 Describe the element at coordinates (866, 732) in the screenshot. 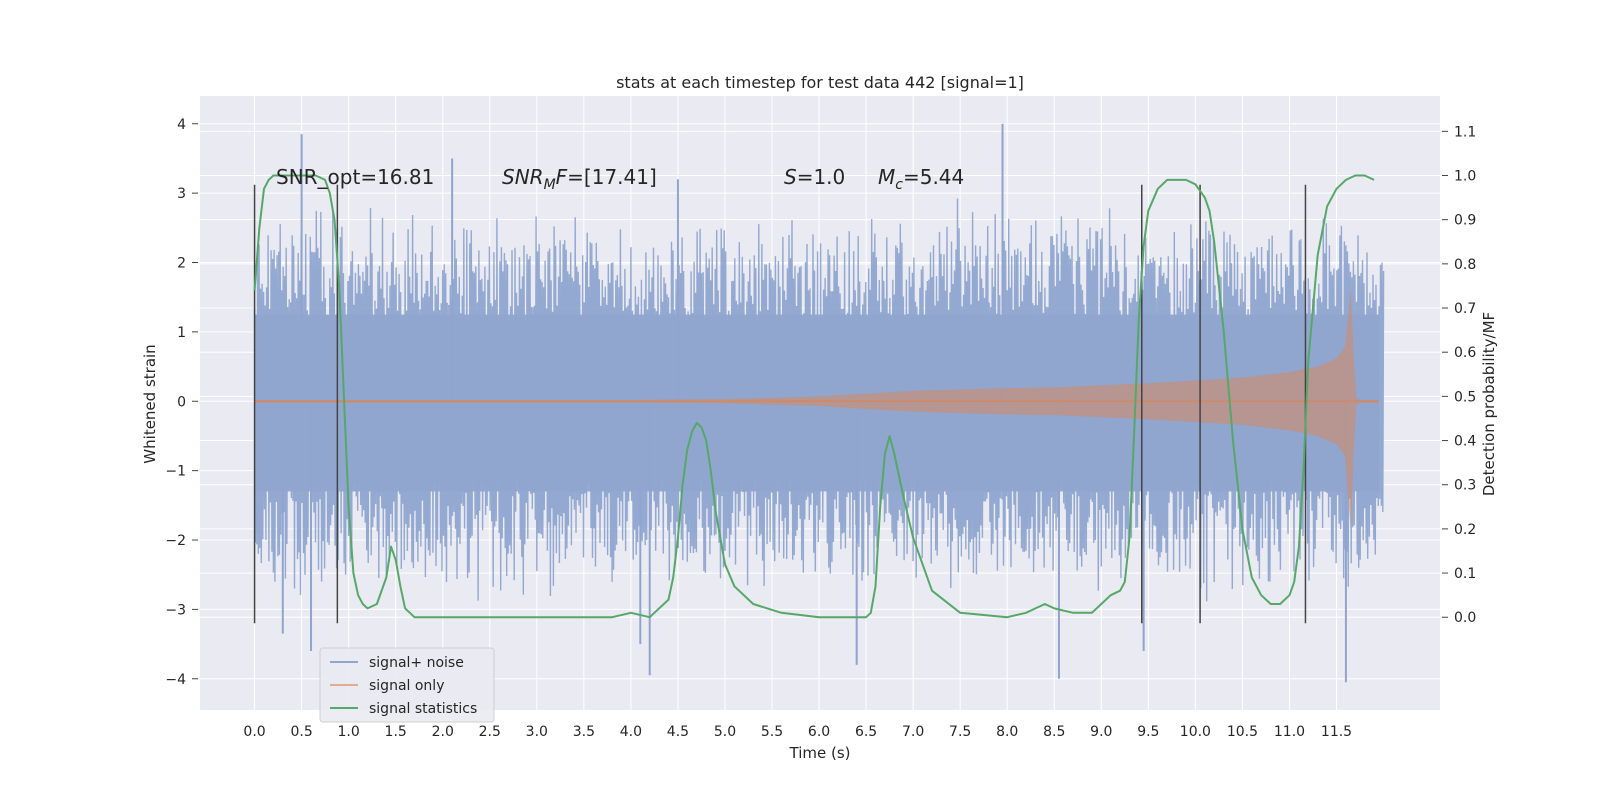

I see `x-tick-label: 6.5` at that location.